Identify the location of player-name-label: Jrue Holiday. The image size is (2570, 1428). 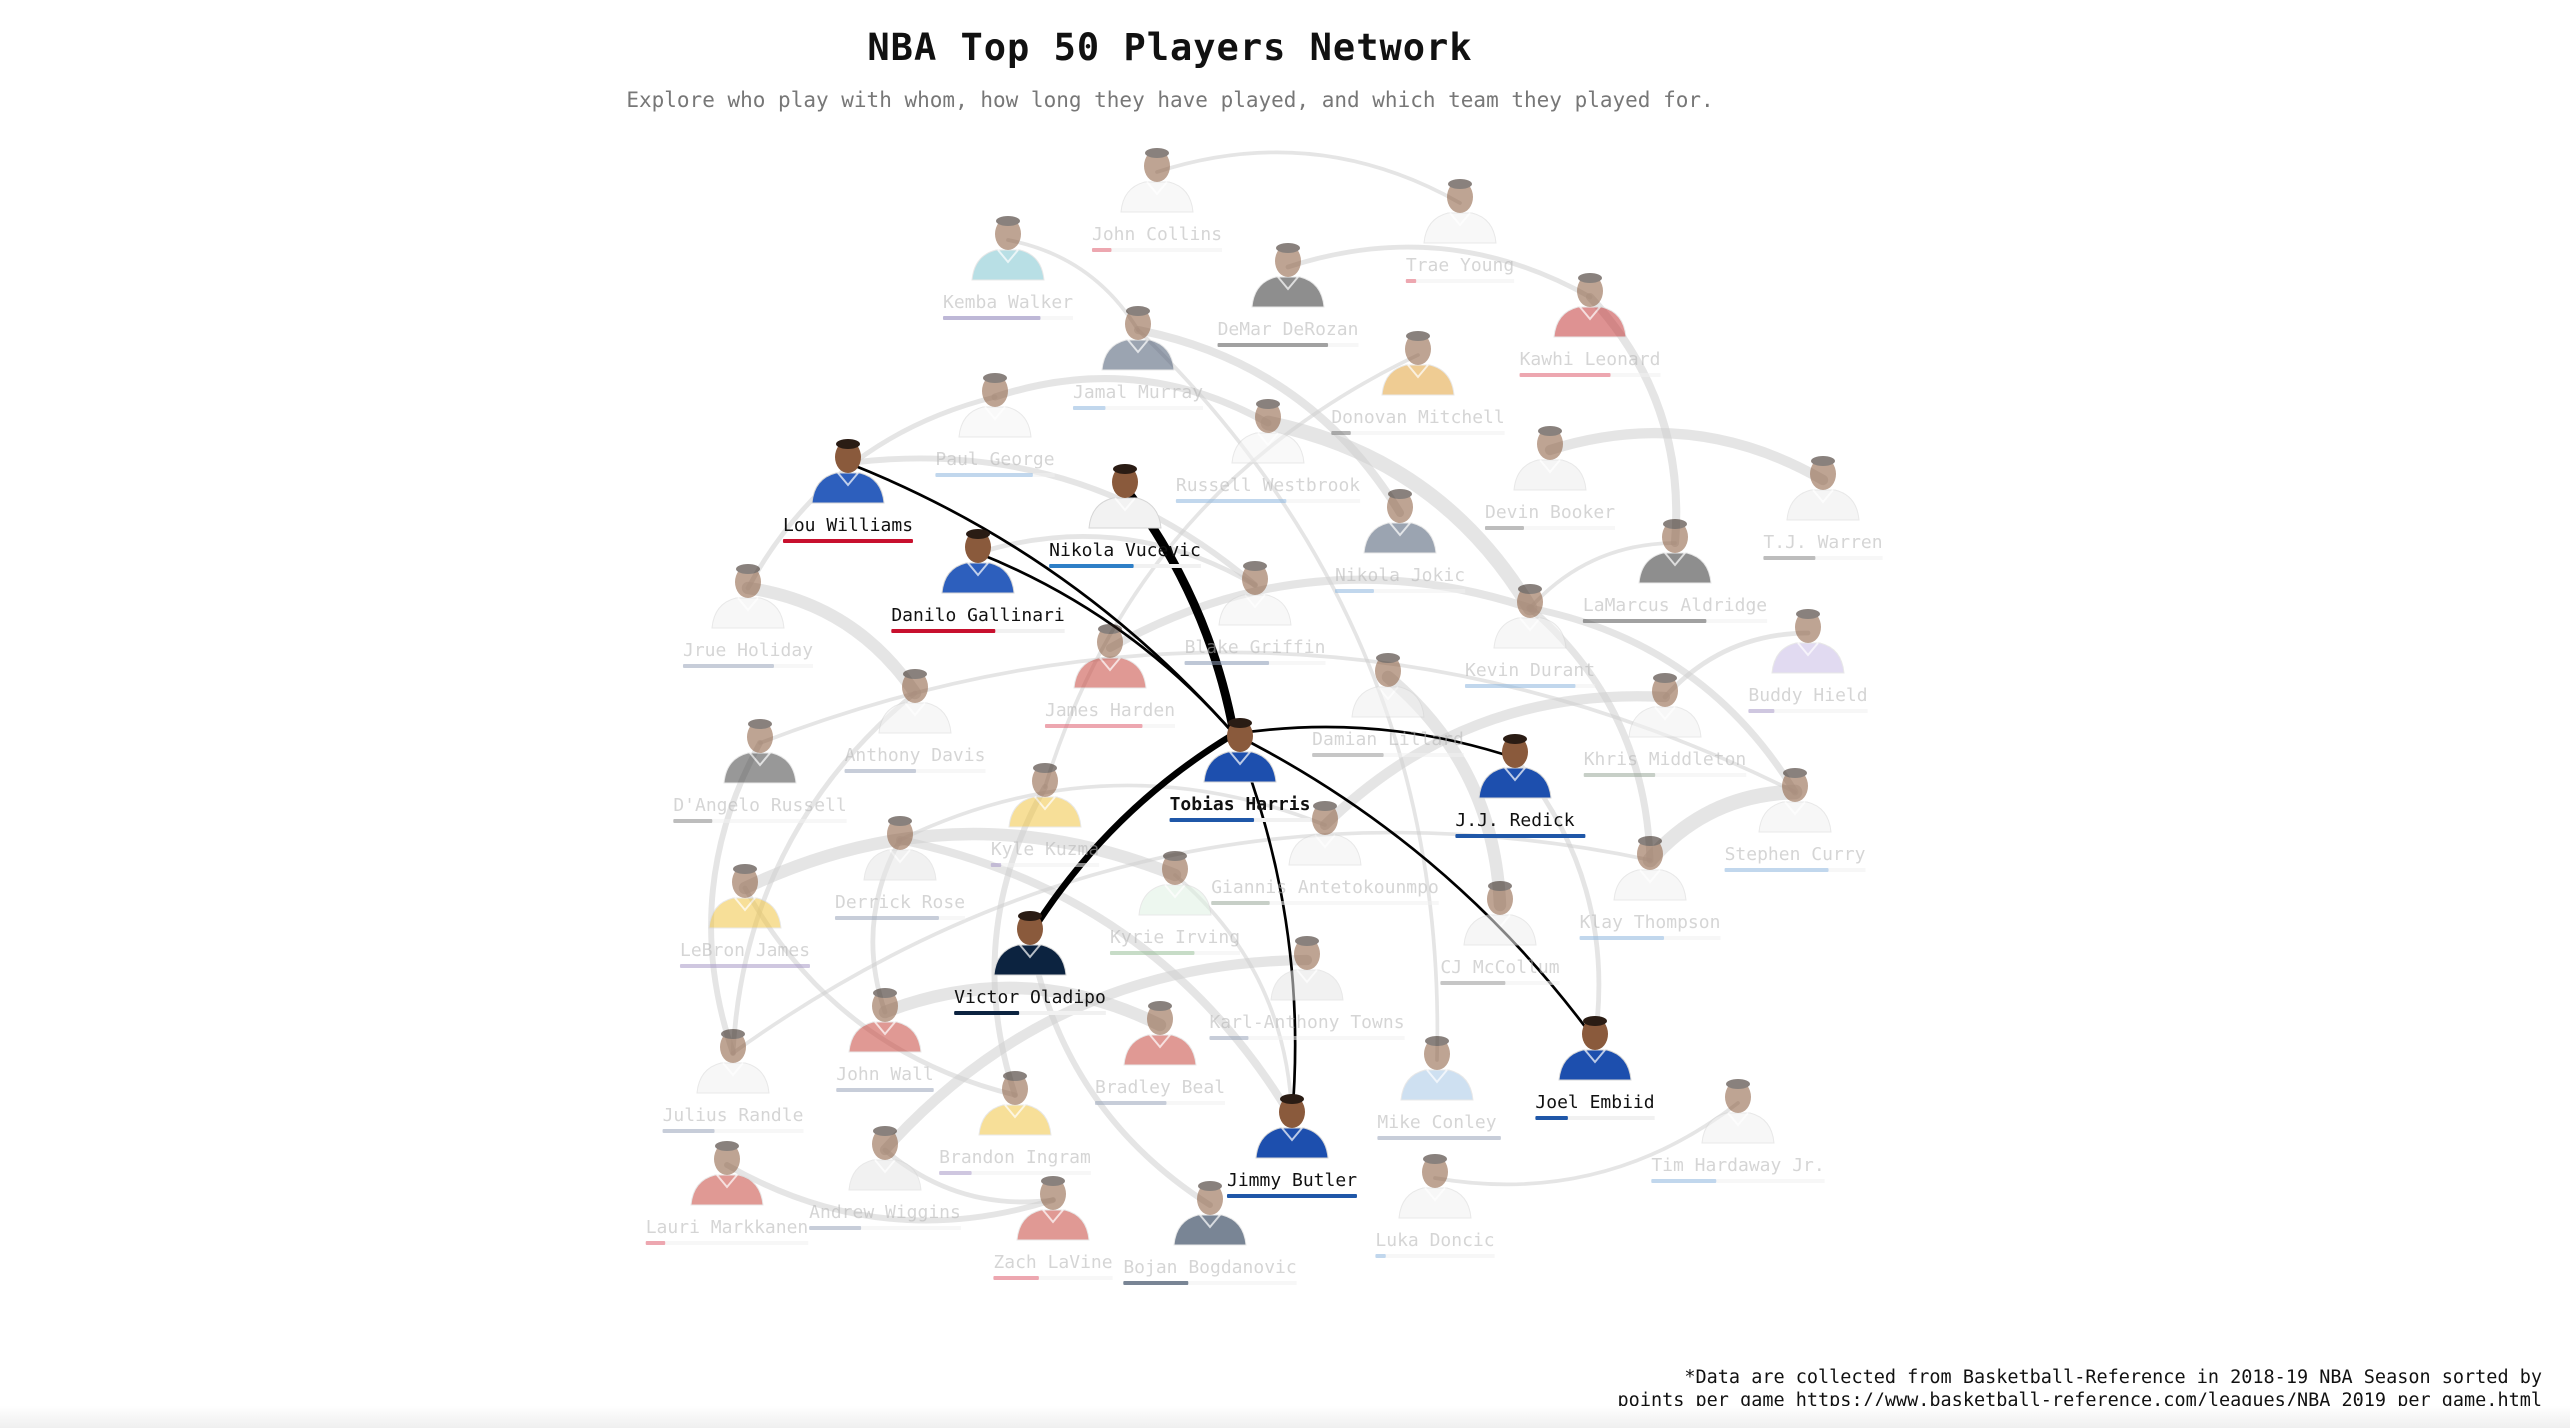
(748, 650).